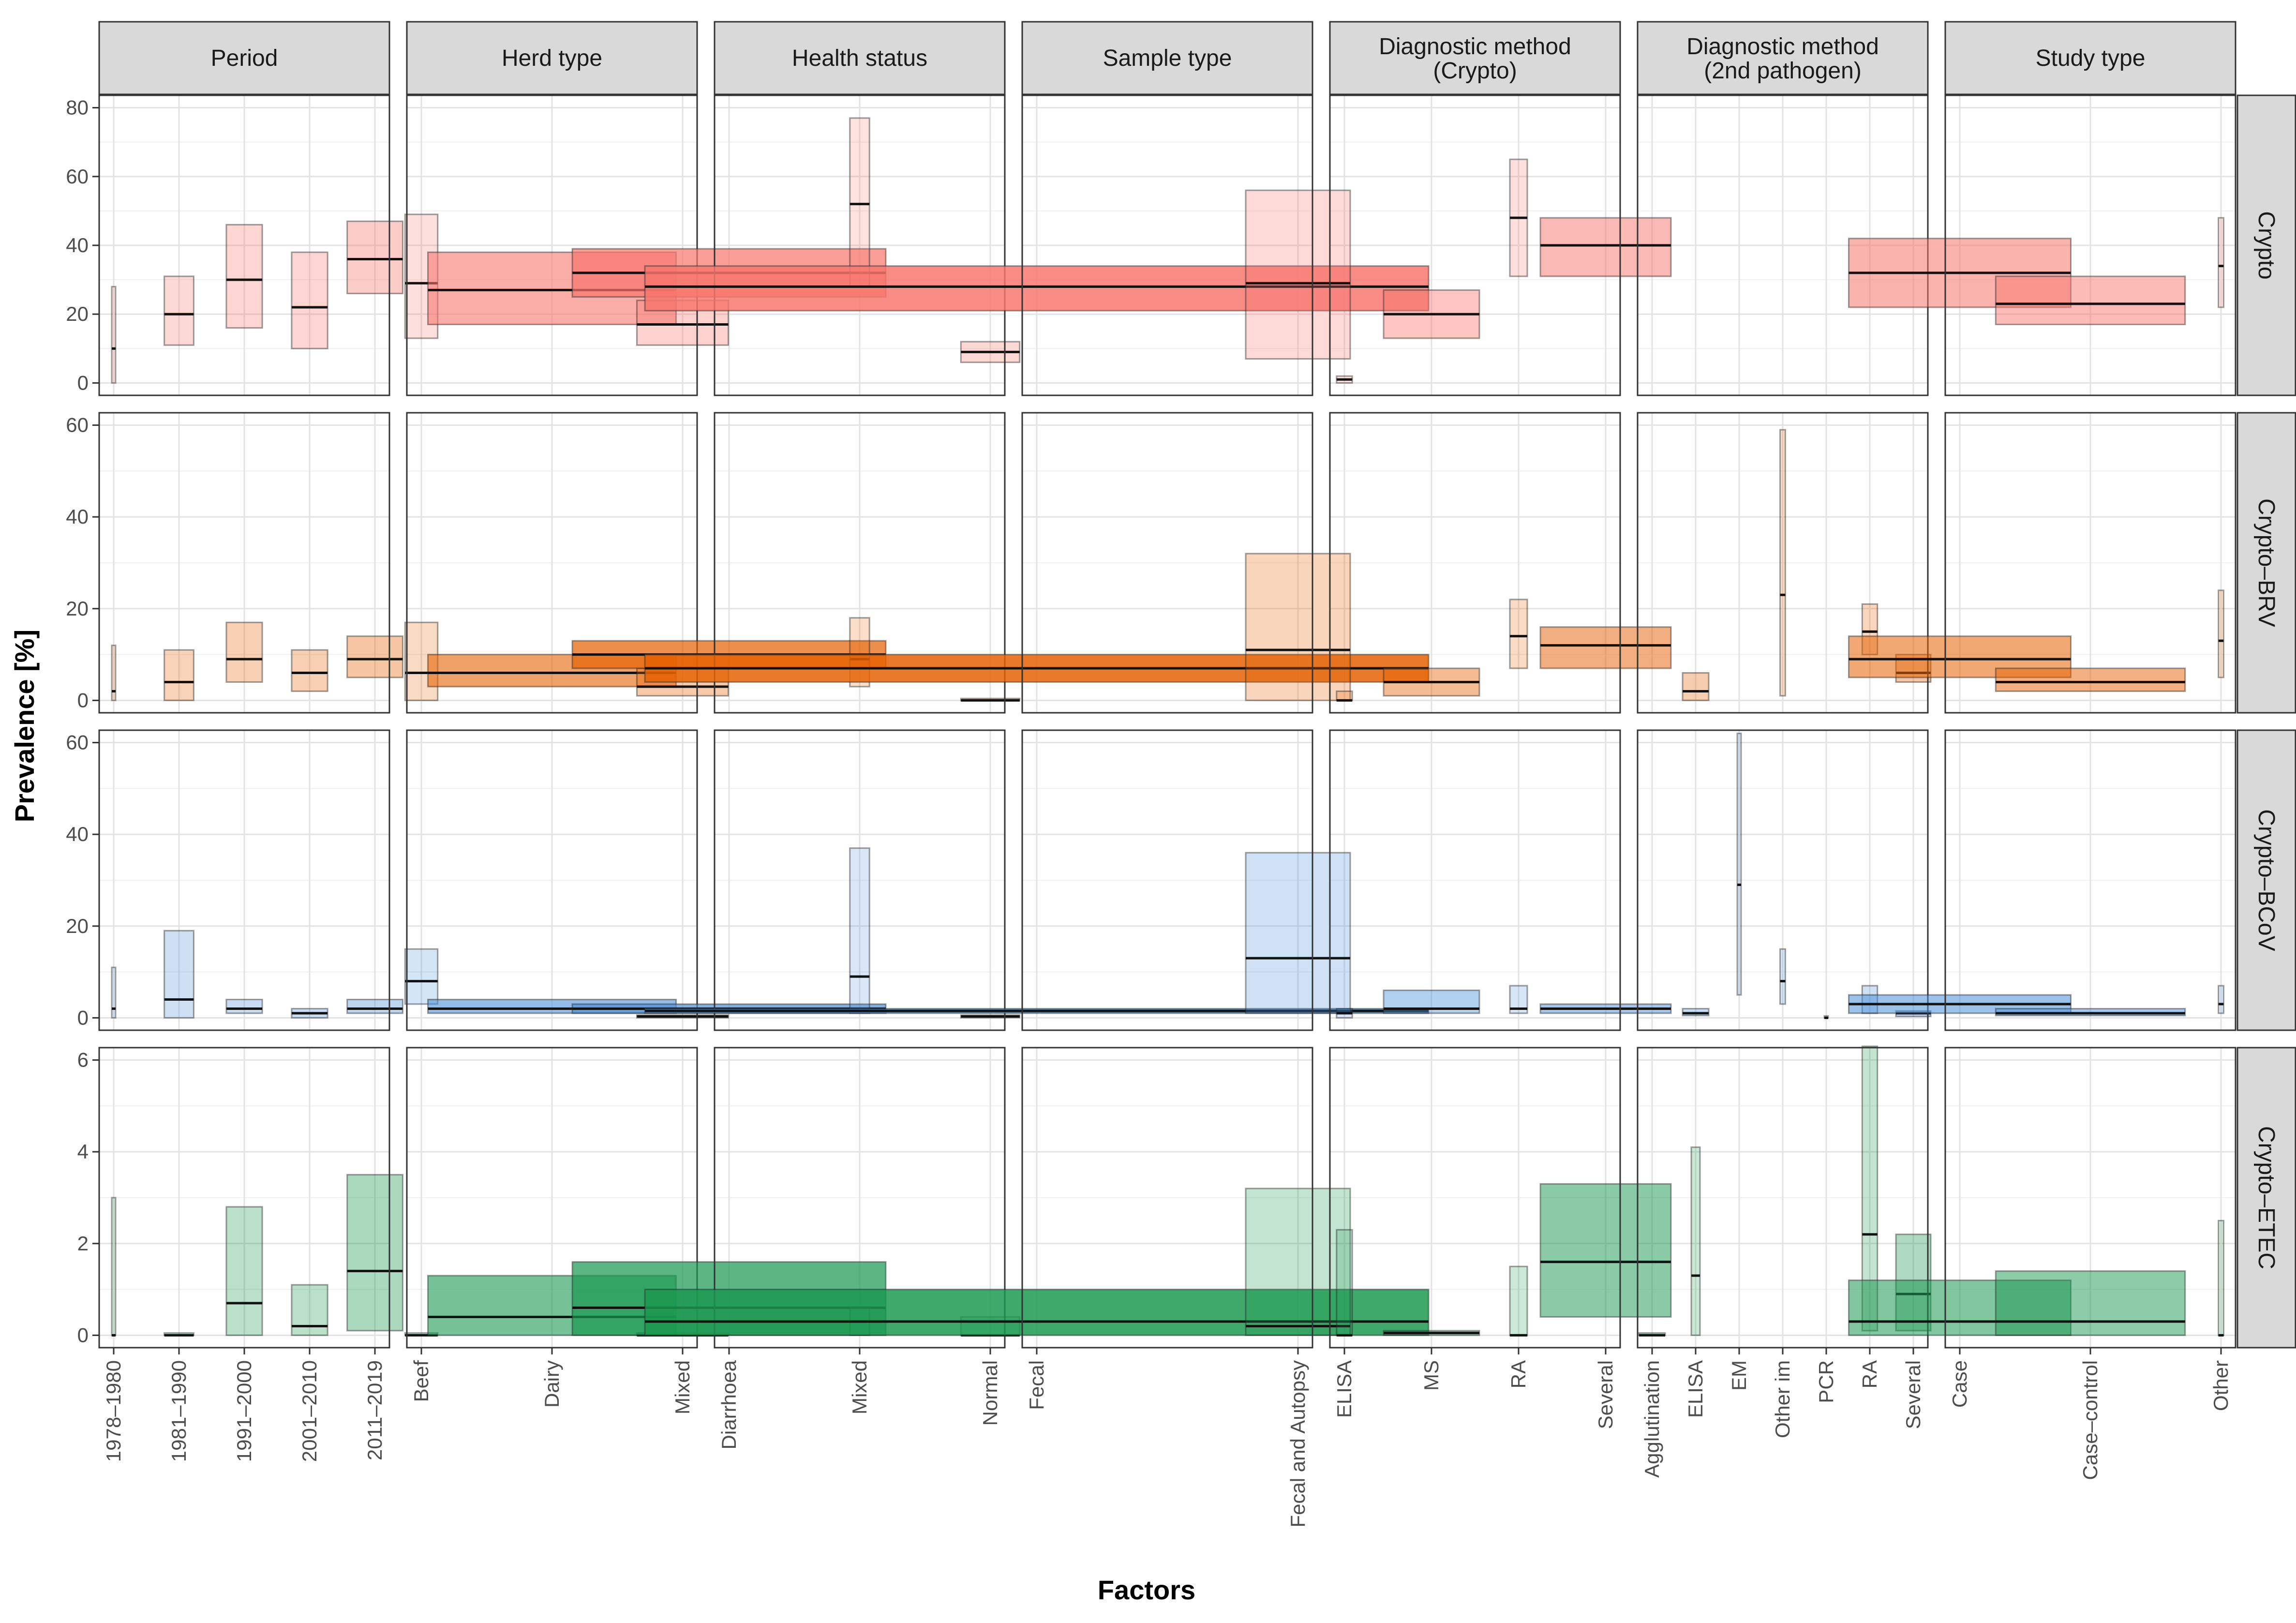 The image size is (2296, 1623). I want to click on range-bar-etec-period-2011-2019, so click(374, 1253).